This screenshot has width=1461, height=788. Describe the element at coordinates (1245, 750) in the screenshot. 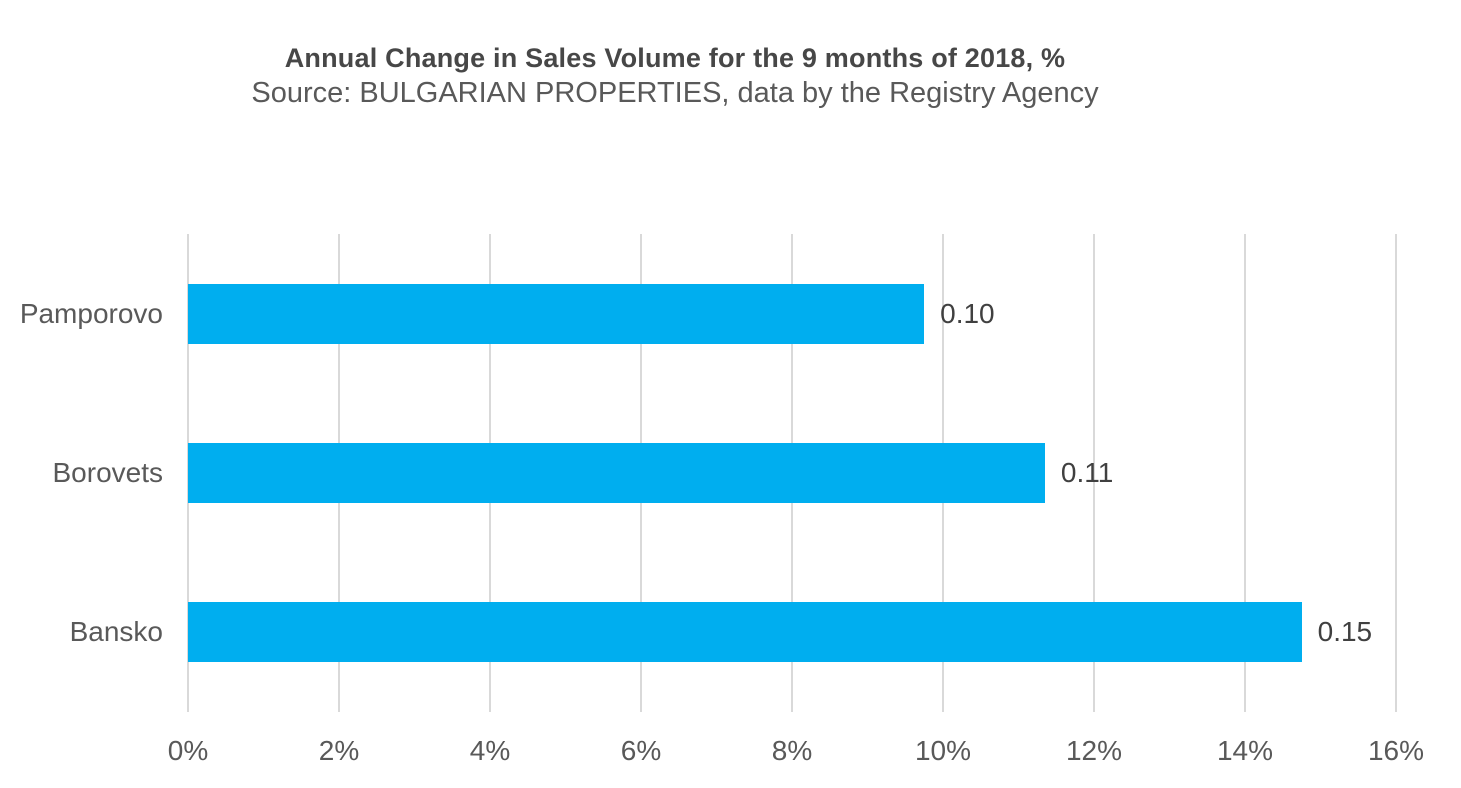

I see `x-axis-tick-label: 14%` at that location.